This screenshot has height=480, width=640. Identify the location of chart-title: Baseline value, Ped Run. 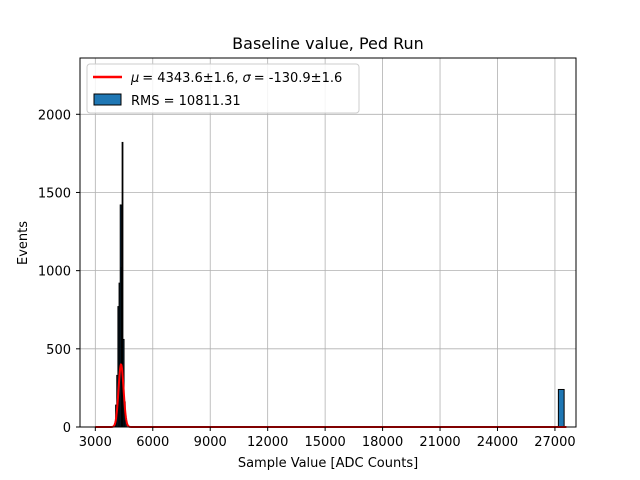
(328, 43).